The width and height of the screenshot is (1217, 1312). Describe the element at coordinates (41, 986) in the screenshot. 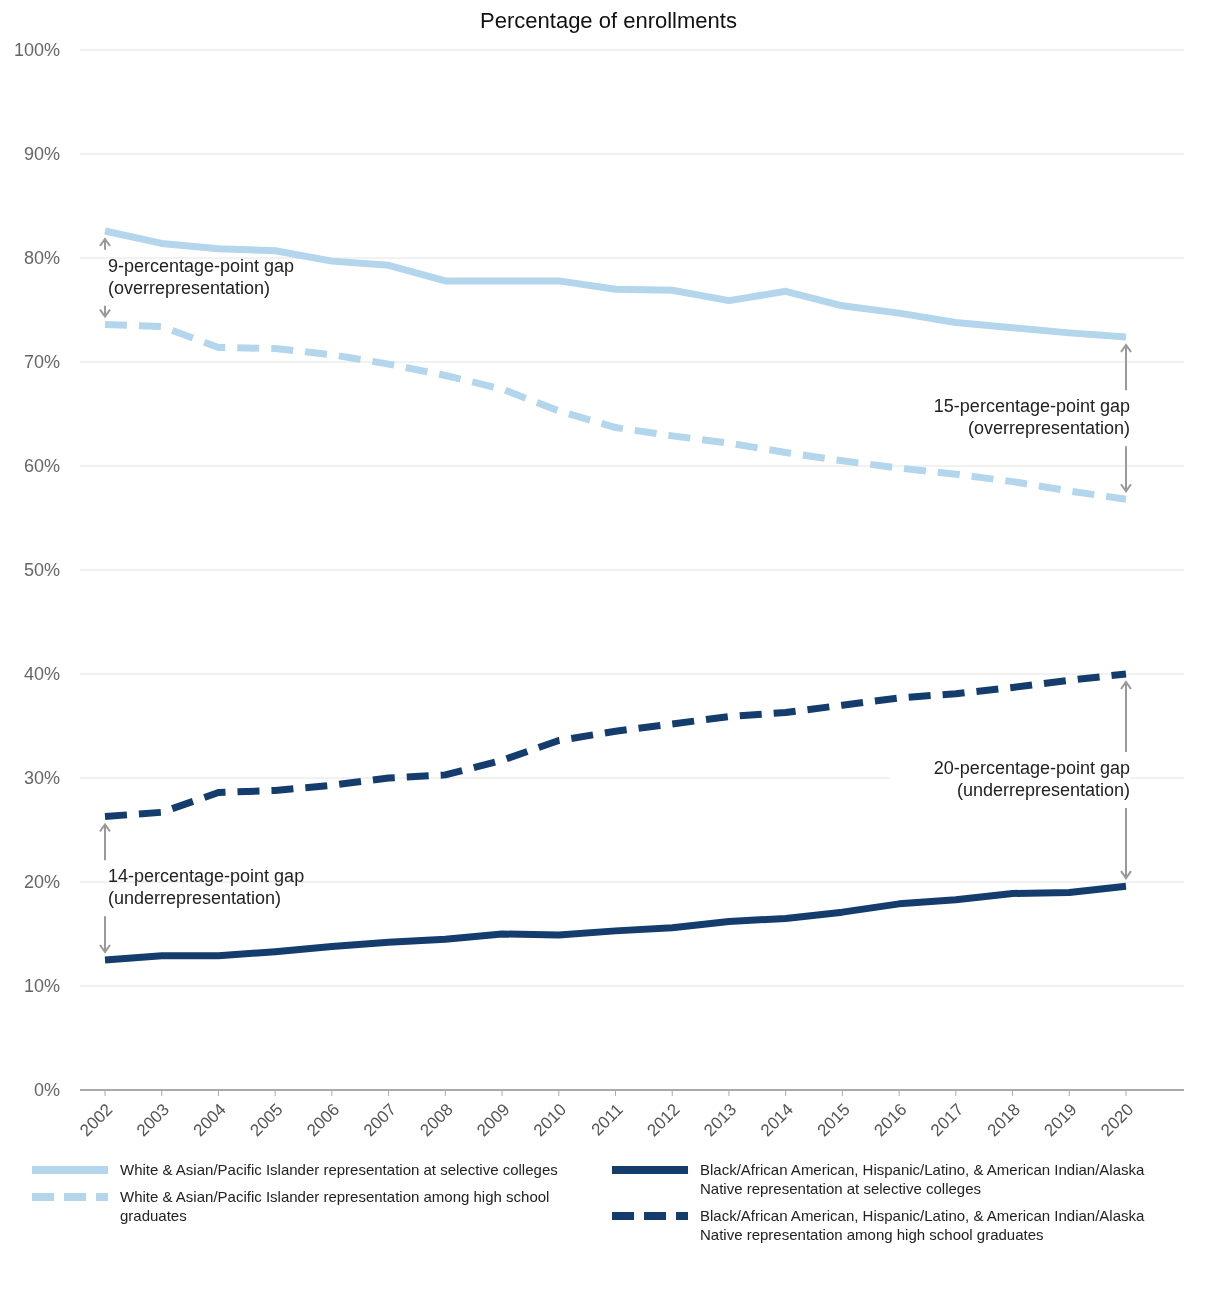

I see `y-tick-label: 10%` at that location.